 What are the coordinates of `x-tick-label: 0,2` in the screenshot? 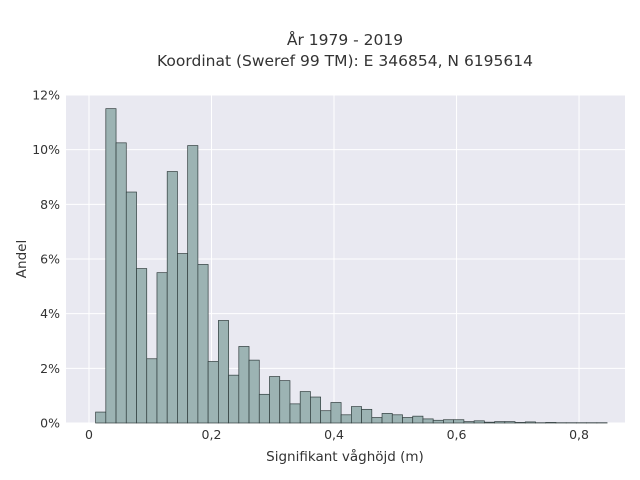 It's located at (212, 434).